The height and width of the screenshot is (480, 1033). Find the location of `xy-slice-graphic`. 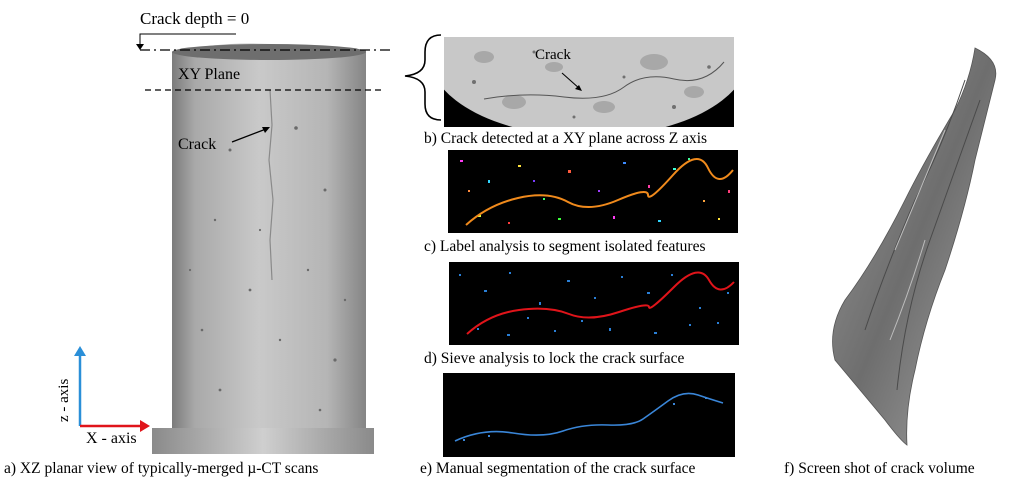

xy-slice-graphic is located at coordinates (589, 82).